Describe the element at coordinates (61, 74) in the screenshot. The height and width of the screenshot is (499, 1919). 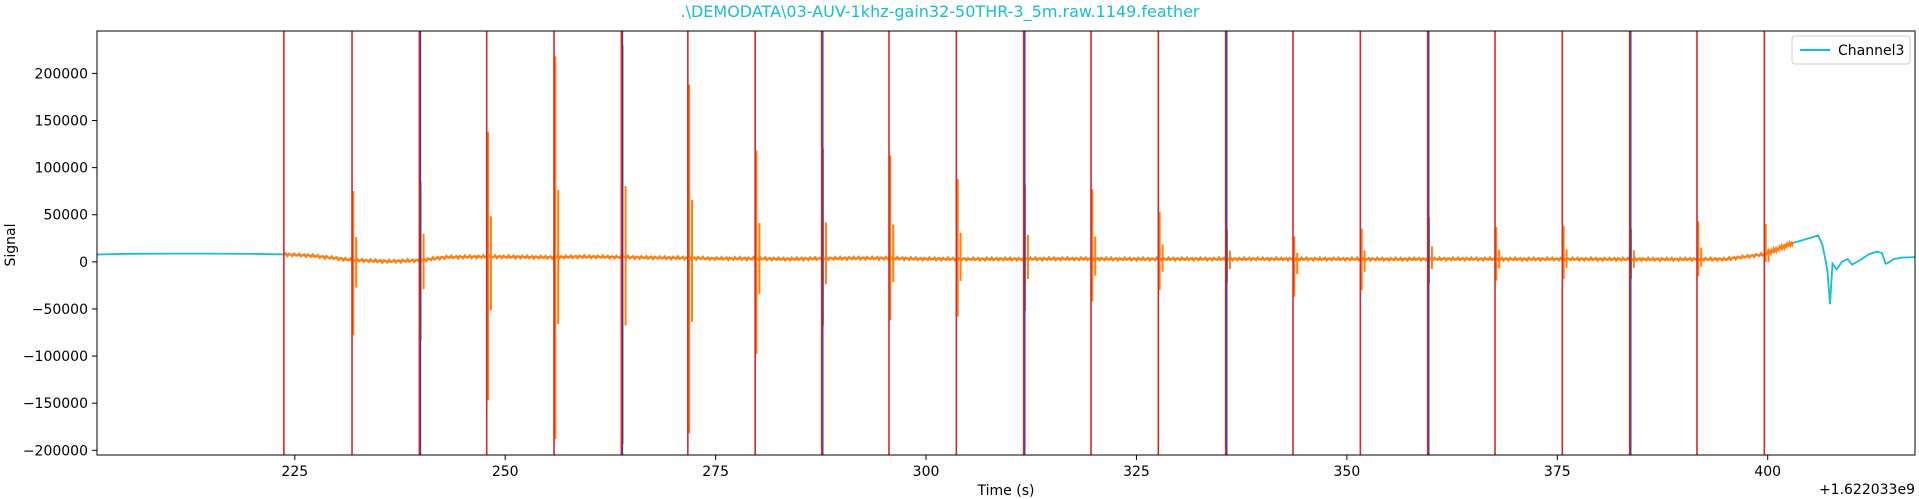
I see `y-tick-label-8: 200000` at that location.